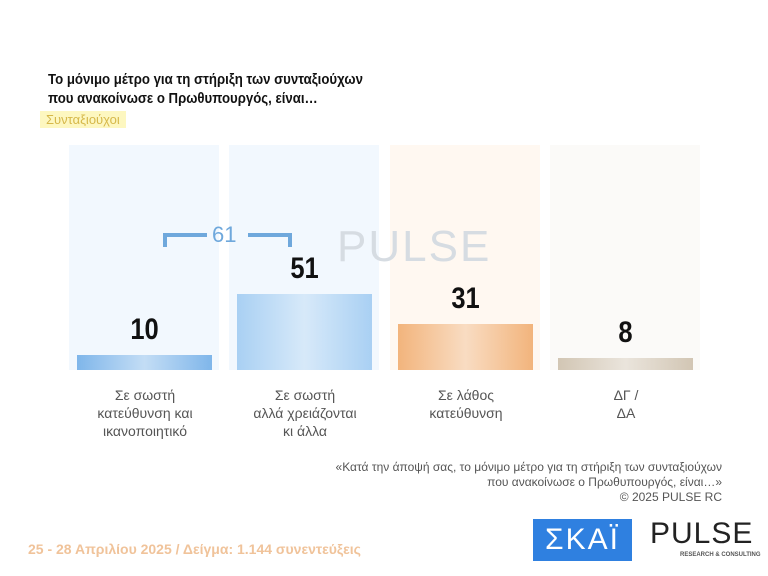 The height and width of the screenshot is (576, 768). I want to click on category-label-line: αλλά χρειάζονται, so click(305, 413).